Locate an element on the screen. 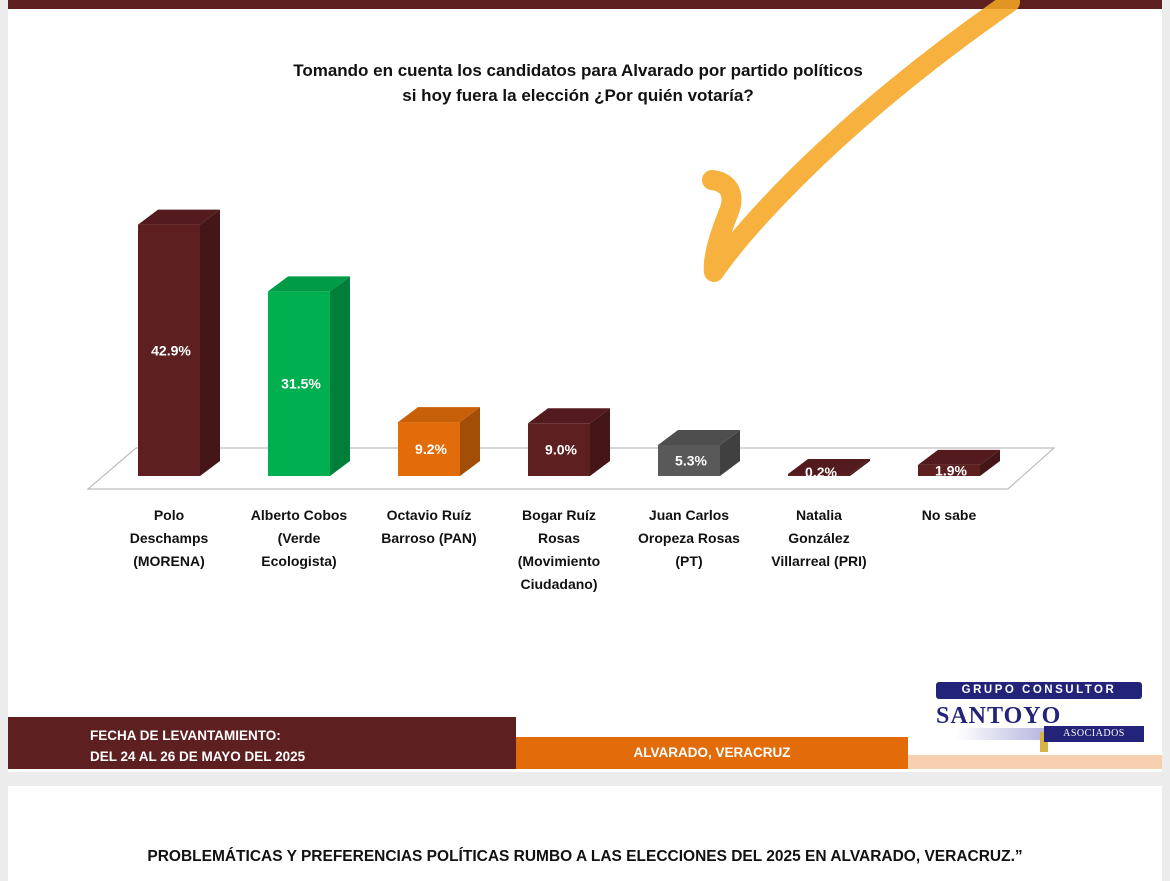 The height and width of the screenshot is (881, 1170). location-label: ALVARADO, VERACRUZ is located at coordinates (712, 752).